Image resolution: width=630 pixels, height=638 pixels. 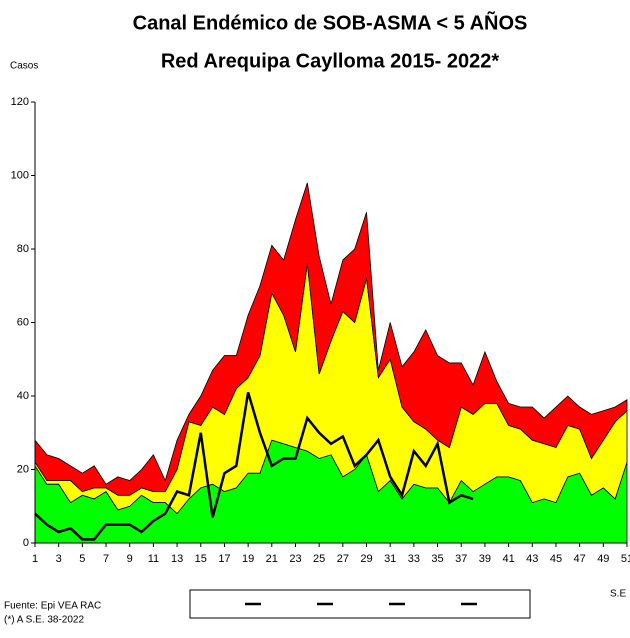 What do you see at coordinates (20, 175) in the screenshot?
I see `y-tick-label: 100` at bounding box center [20, 175].